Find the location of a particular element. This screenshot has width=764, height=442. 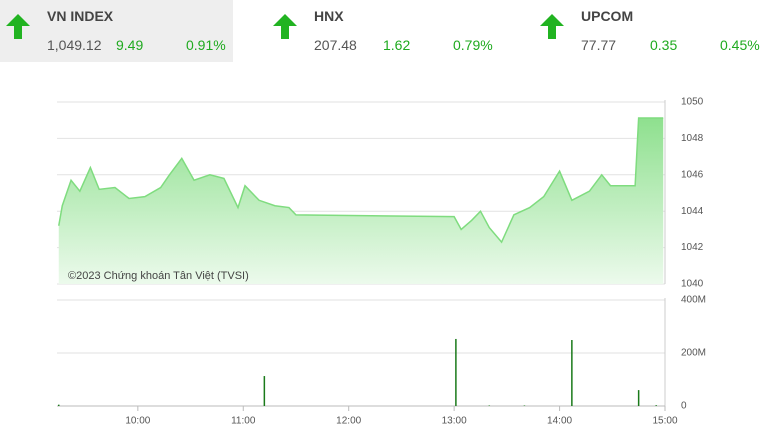

index-percent: 0.91% is located at coordinates (206, 45).